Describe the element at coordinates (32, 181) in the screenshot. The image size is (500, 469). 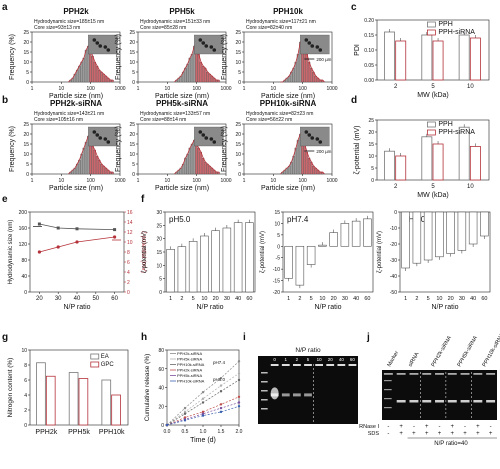
I see `x-tick-label: 1` at that location.